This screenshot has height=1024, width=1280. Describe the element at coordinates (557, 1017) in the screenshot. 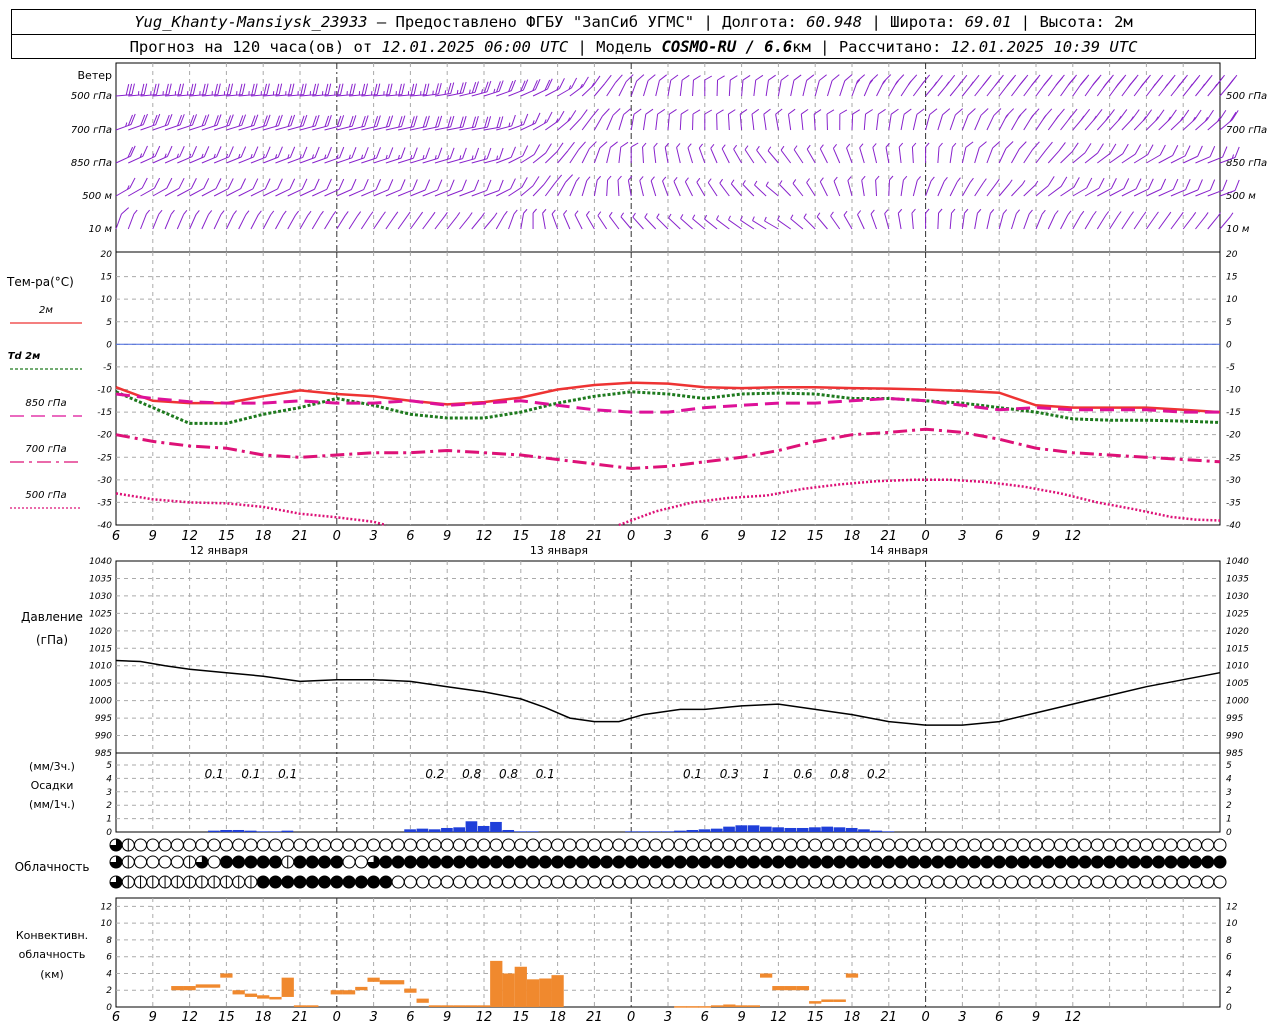

I see `bottom-time-tick: 18` at that location.